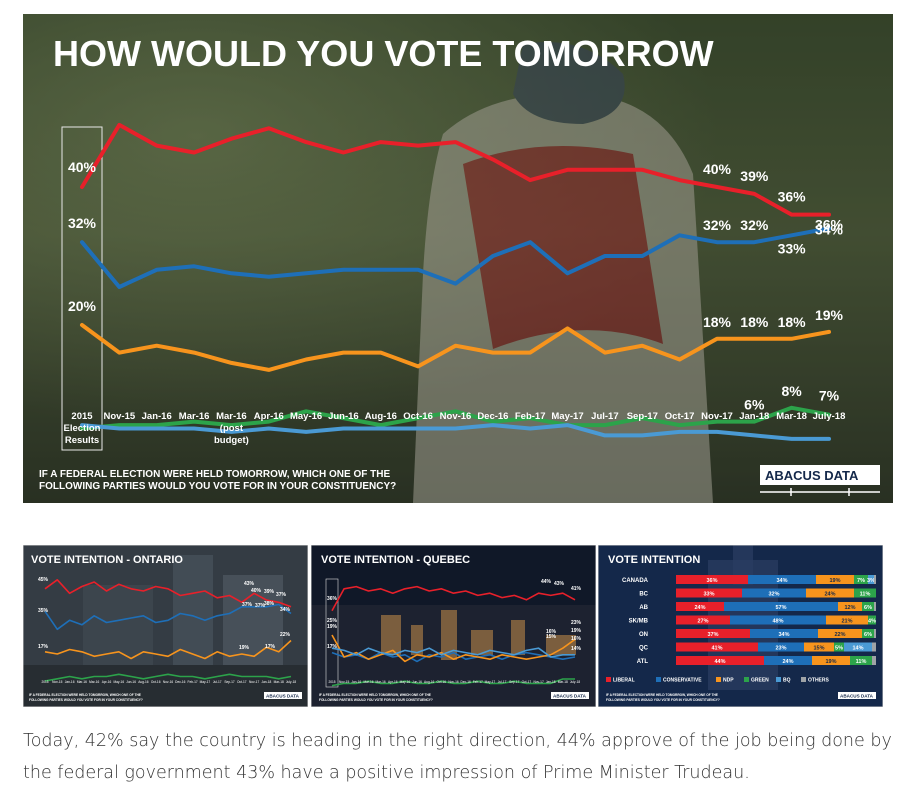 The height and width of the screenshot is (796, 912). What do you see at coordinates (256, 591) in the screenshot?
I see `data-label: 40%` at bounding box center [256, 591].